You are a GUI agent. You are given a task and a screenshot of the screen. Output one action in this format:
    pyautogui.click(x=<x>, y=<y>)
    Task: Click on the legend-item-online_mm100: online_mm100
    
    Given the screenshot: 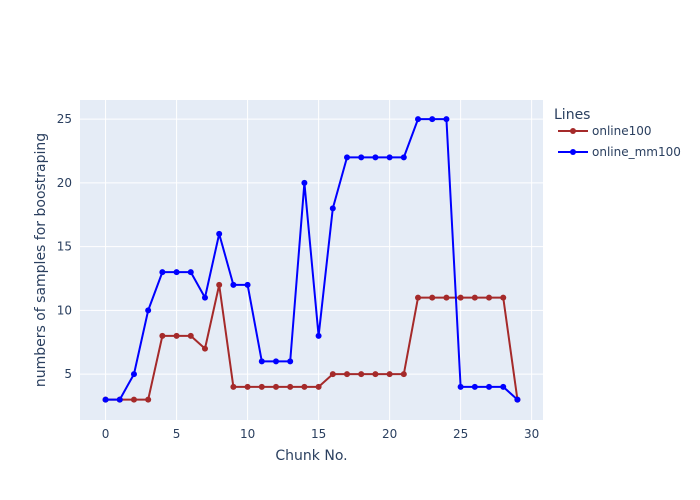 What is the action you would take?
    pyautogui.click(x=619, y=152)
    